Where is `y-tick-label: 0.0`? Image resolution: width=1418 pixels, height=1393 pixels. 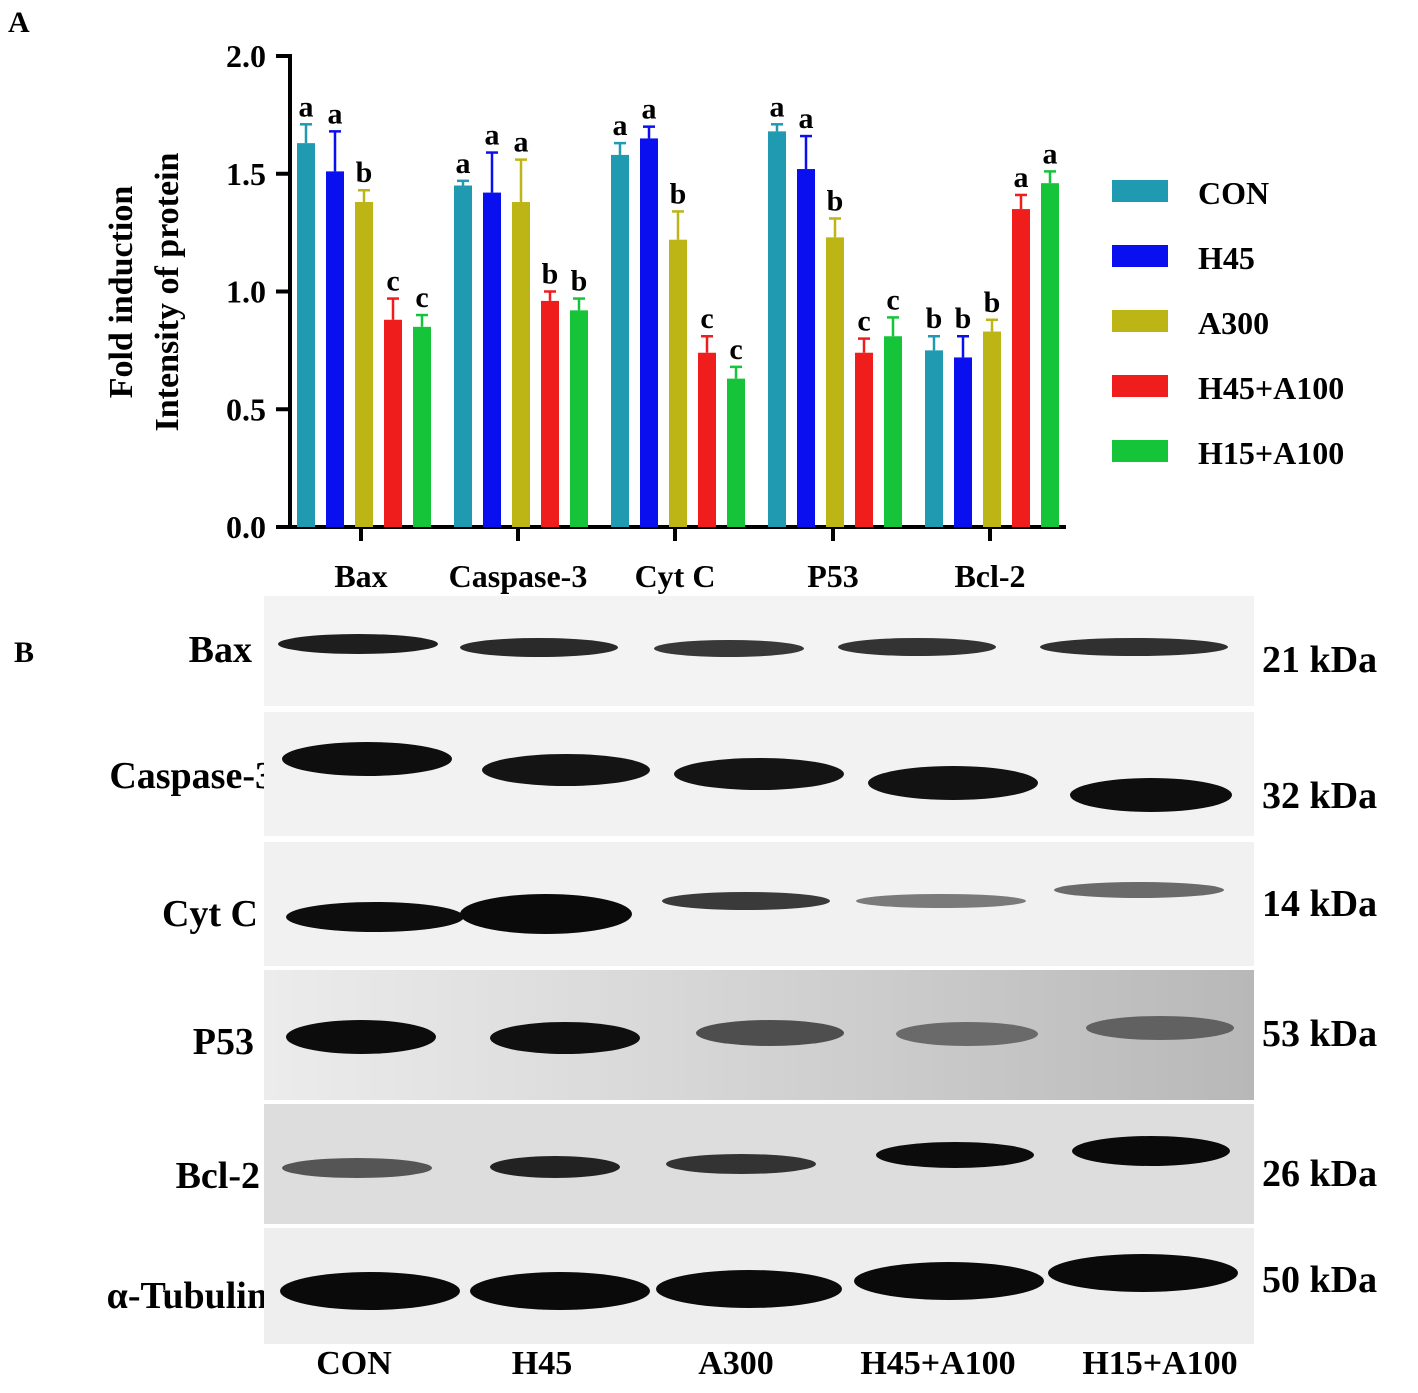
y-tick-label: 0.0 is located at coordinates (246, 527).